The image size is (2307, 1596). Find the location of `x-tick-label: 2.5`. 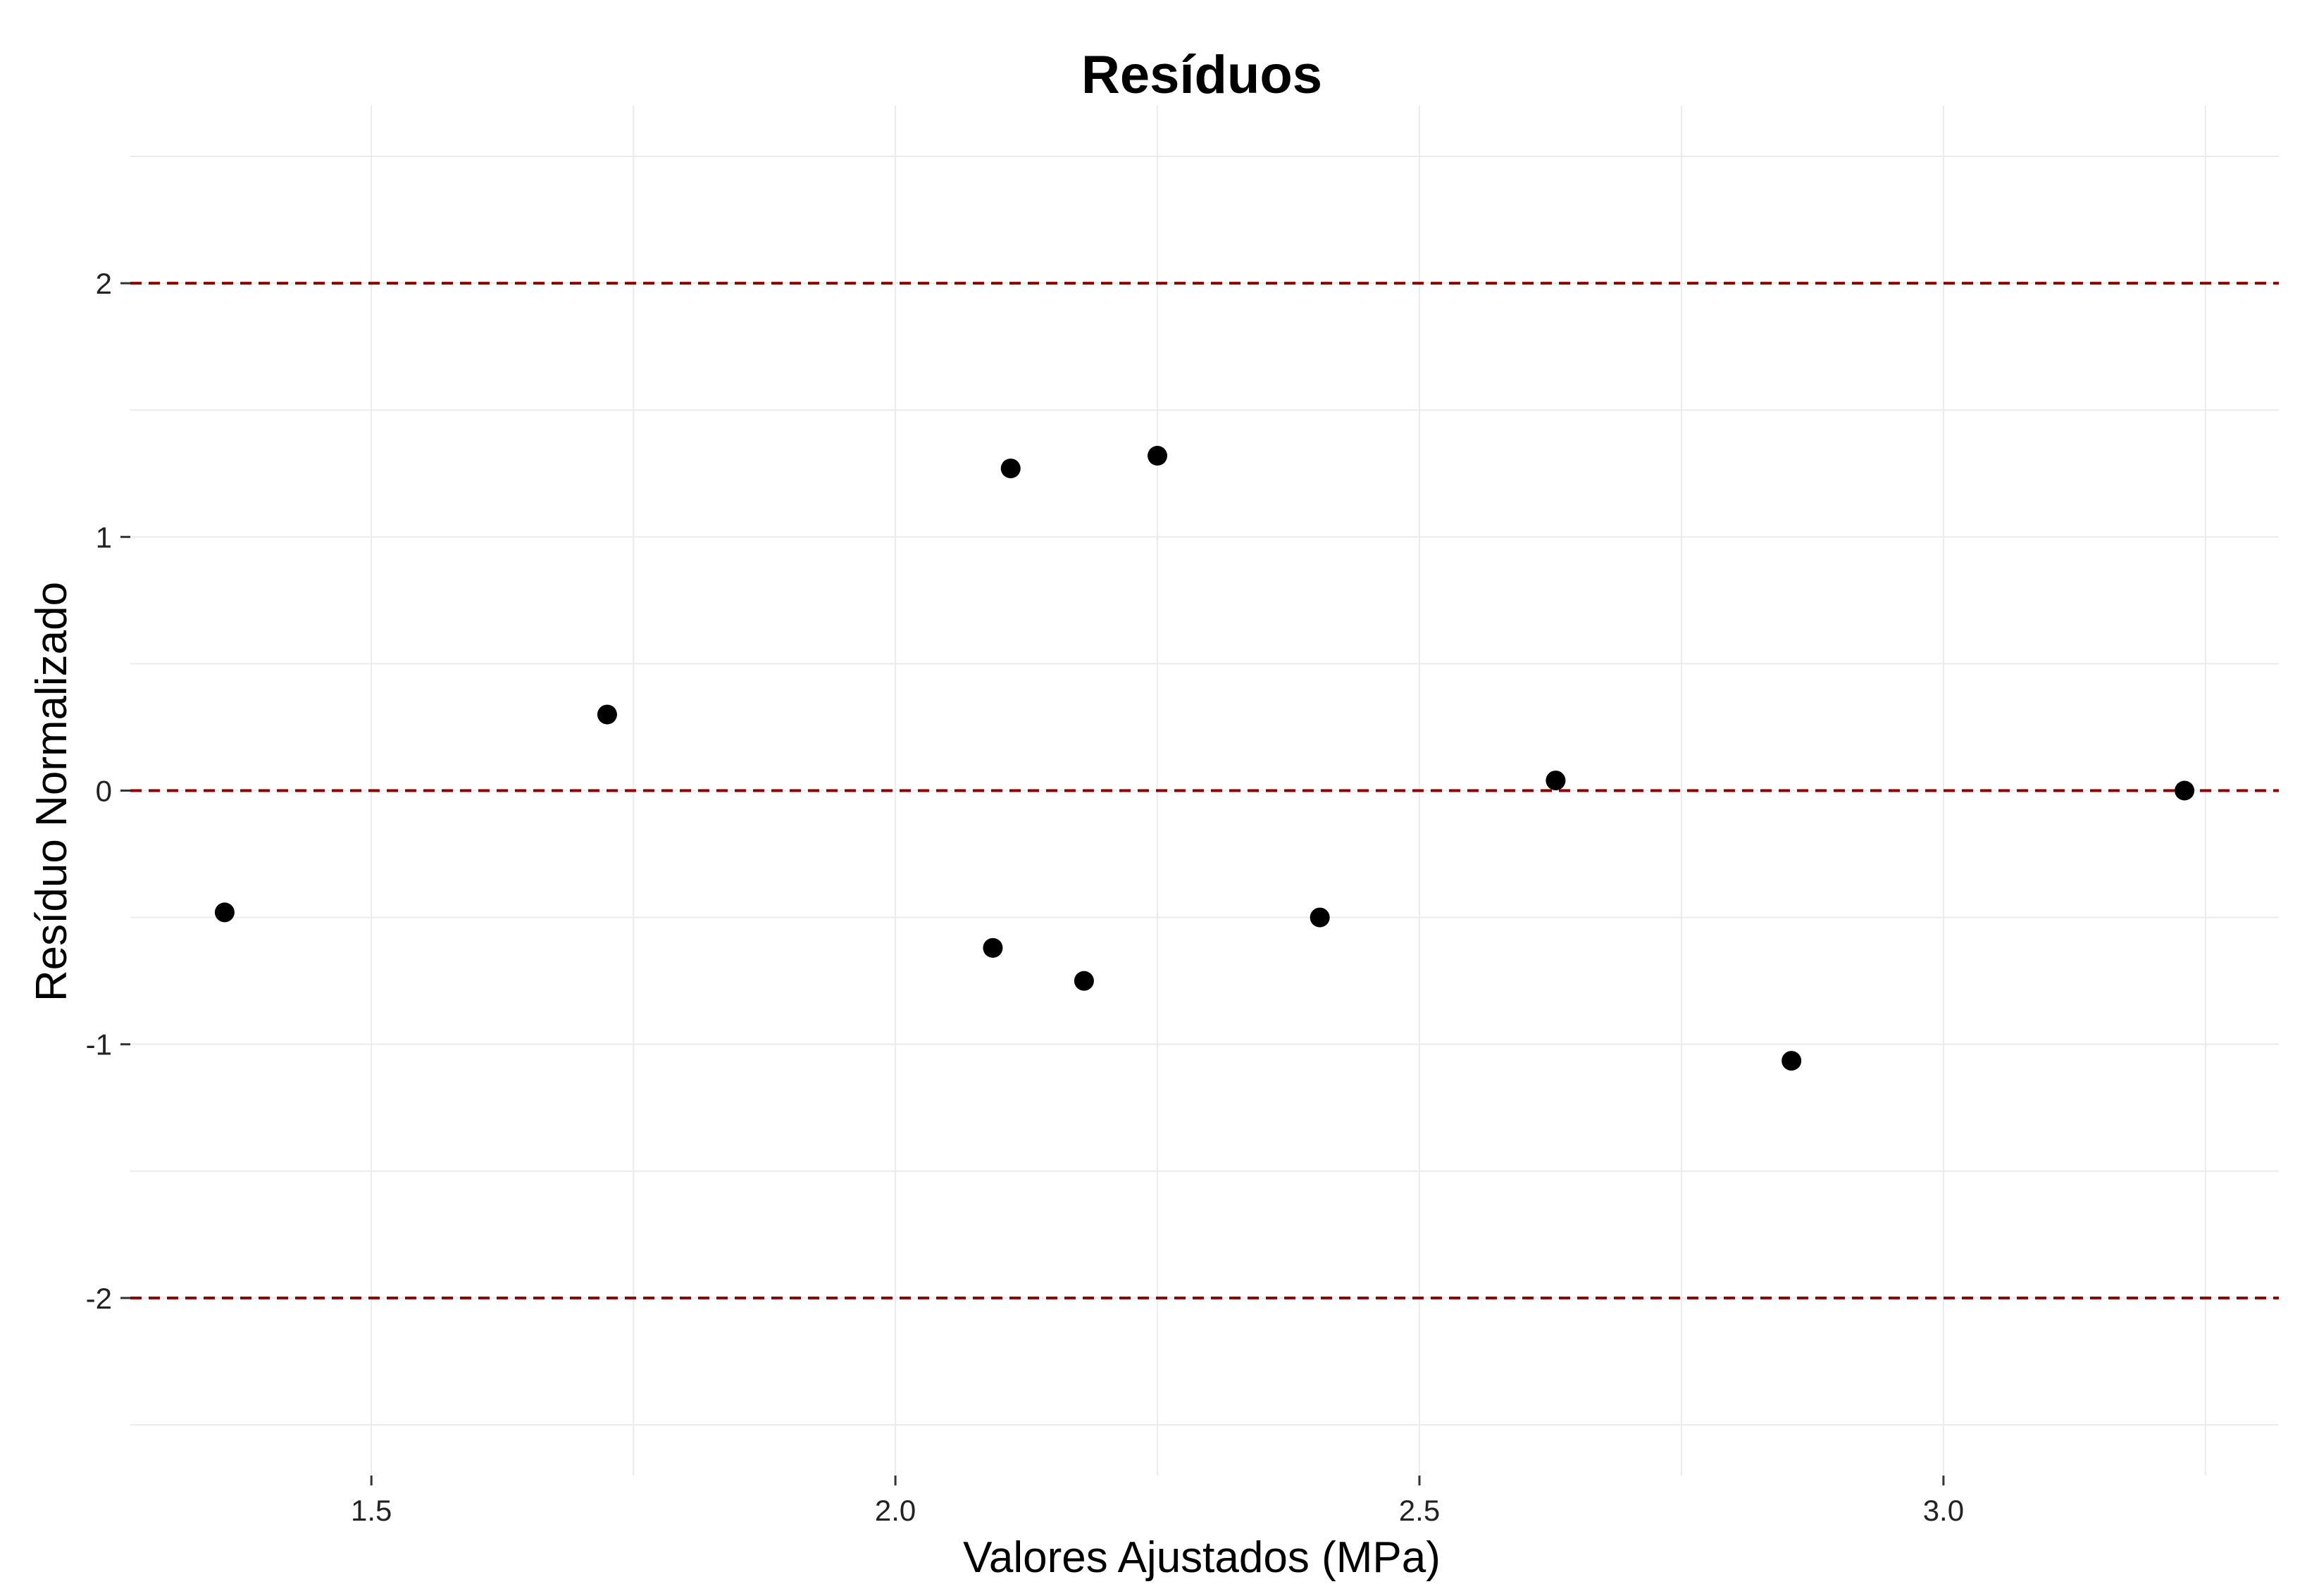

x-tick-label: 2.5 is located at coordinates (1420, 1510).